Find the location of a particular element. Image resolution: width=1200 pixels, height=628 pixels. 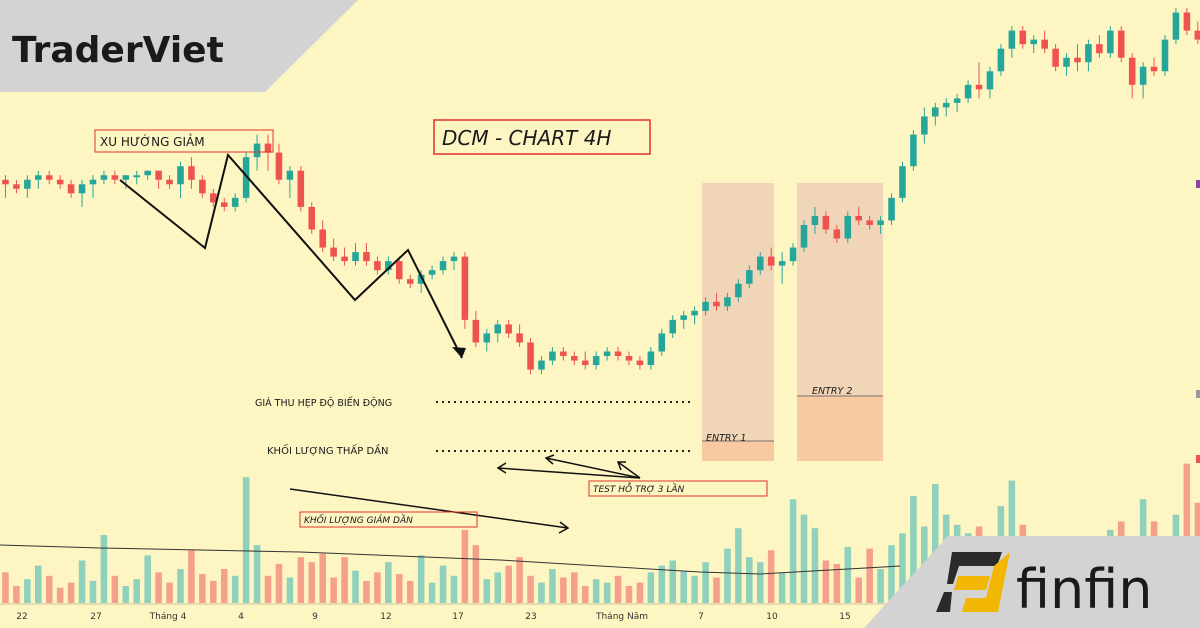

x-tick-label: 22 is located at coordinates (21, 617).